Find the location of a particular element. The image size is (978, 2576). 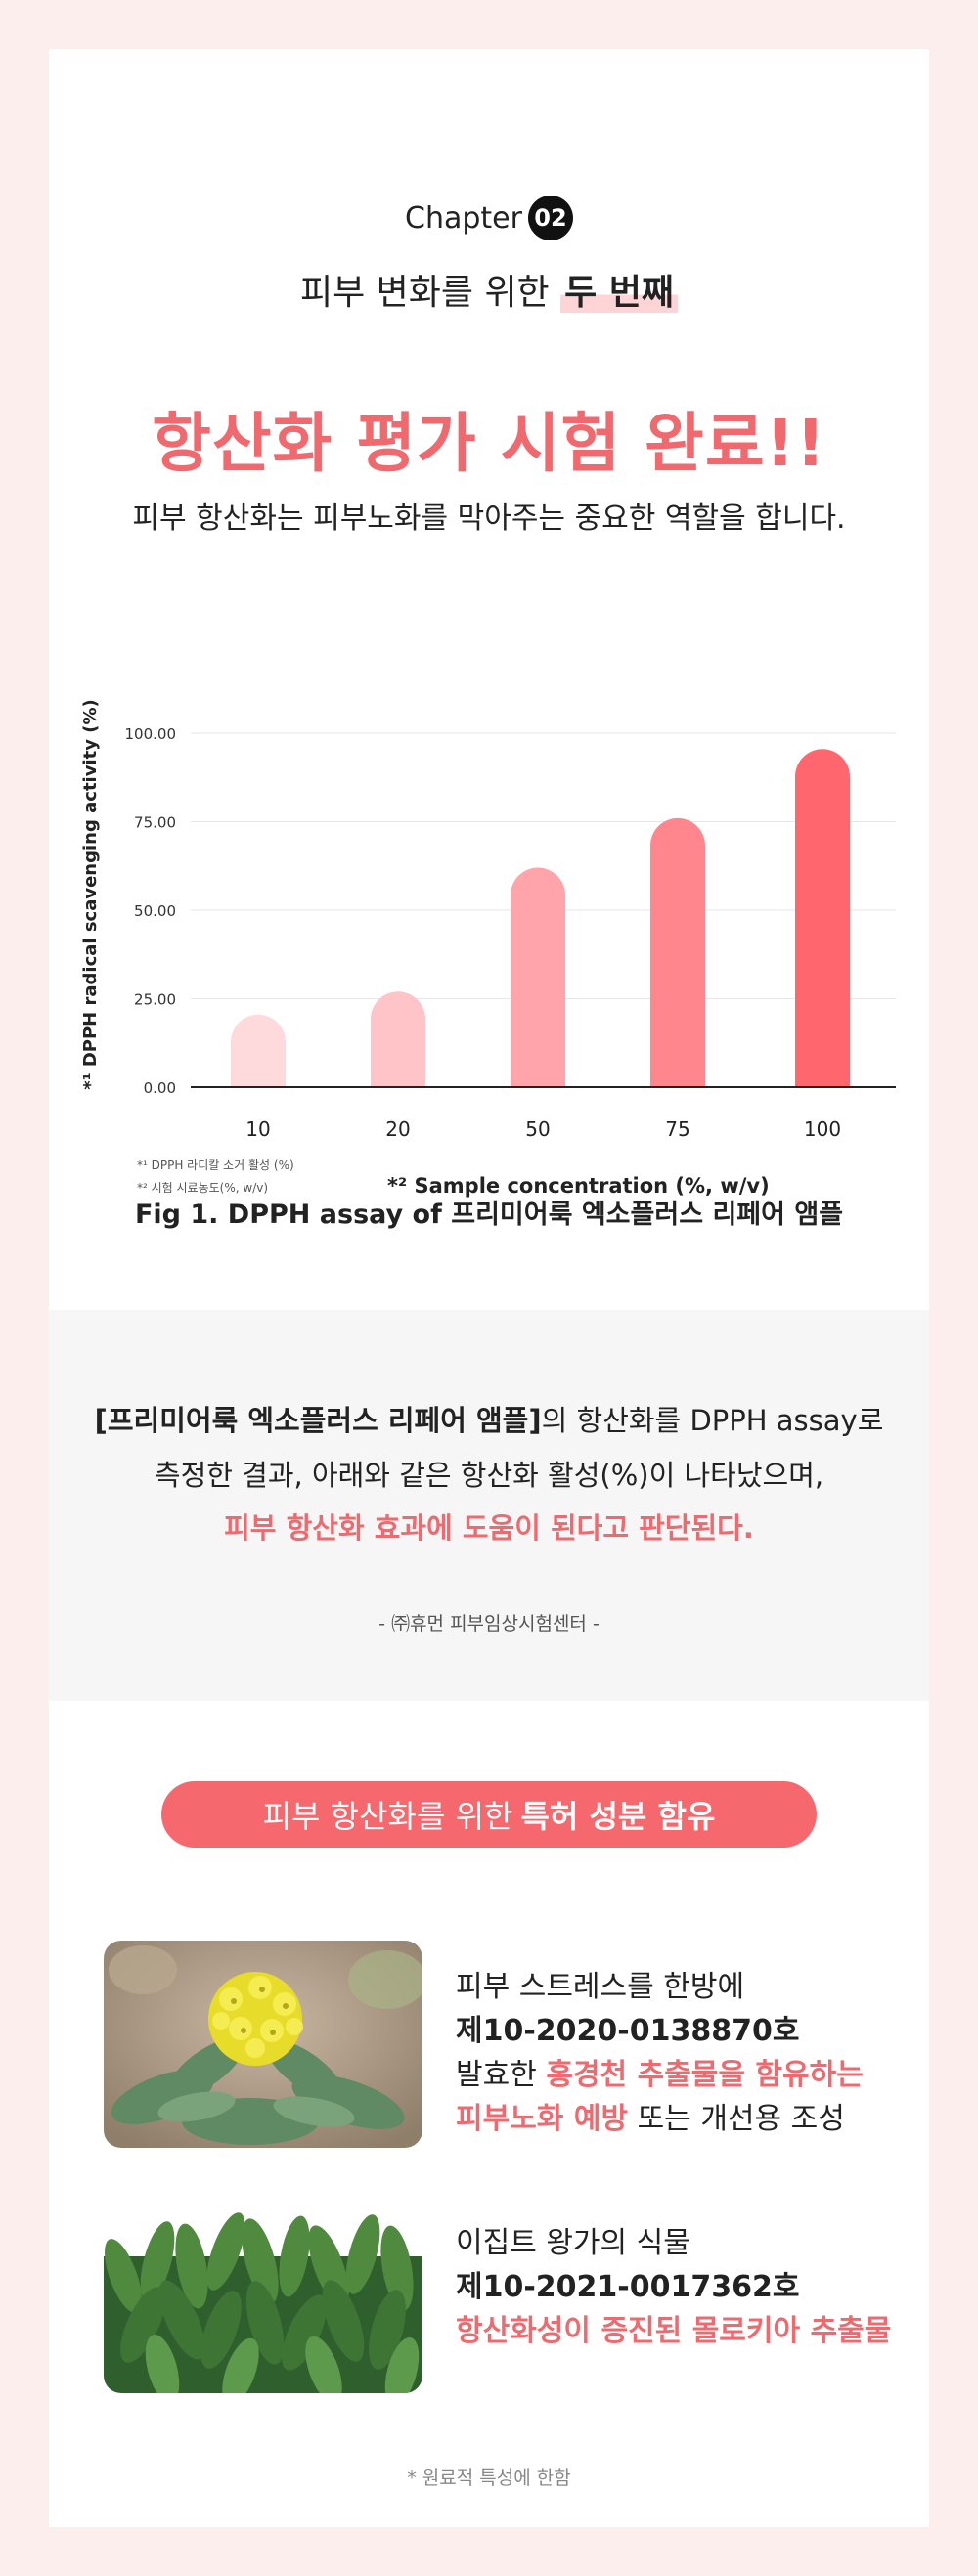

subtitle-text: 피부 변화를 위한 is located at coordinates (430, 293).